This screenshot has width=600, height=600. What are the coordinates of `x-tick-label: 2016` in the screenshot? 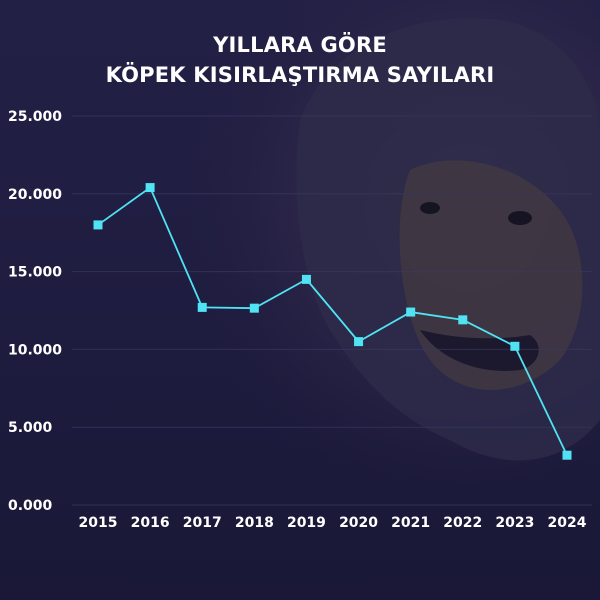 It's located at (150, 523).